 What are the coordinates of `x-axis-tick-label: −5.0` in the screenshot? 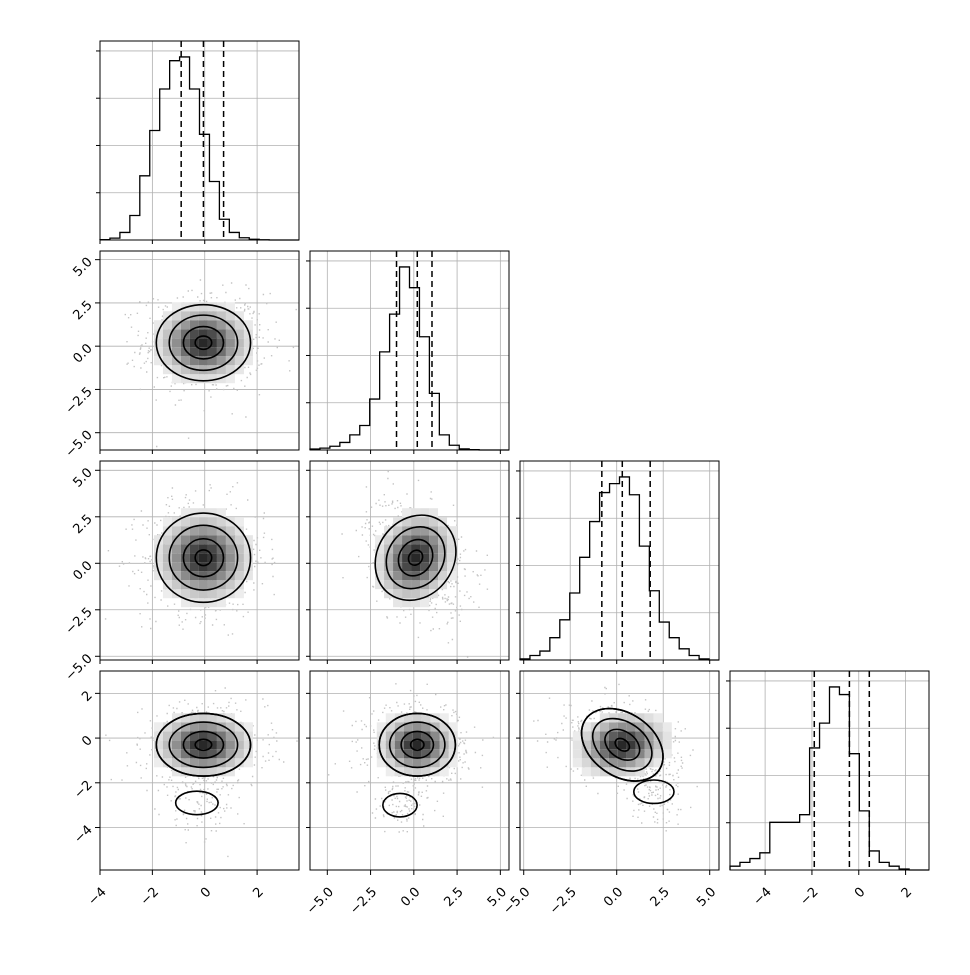 It's located at (320, 901).